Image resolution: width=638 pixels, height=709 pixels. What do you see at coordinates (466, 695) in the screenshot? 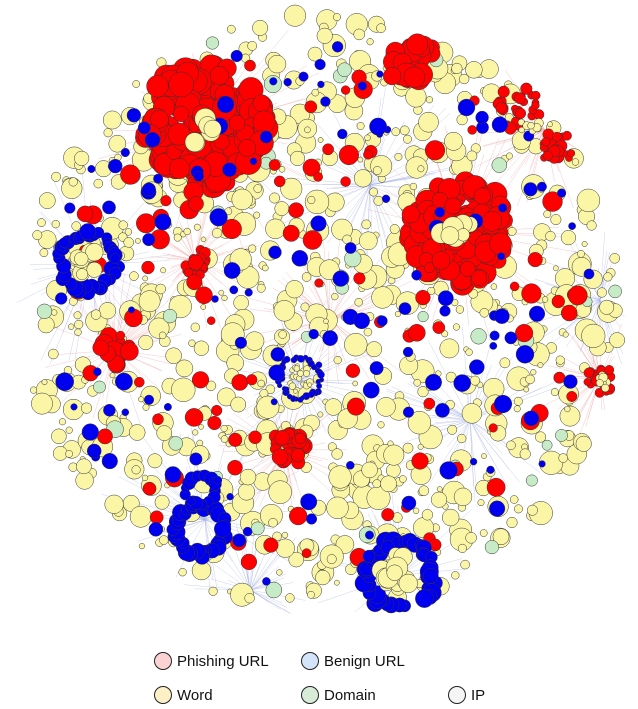
I see `legend-item-ip: IP` at bounding box center [466, 695].